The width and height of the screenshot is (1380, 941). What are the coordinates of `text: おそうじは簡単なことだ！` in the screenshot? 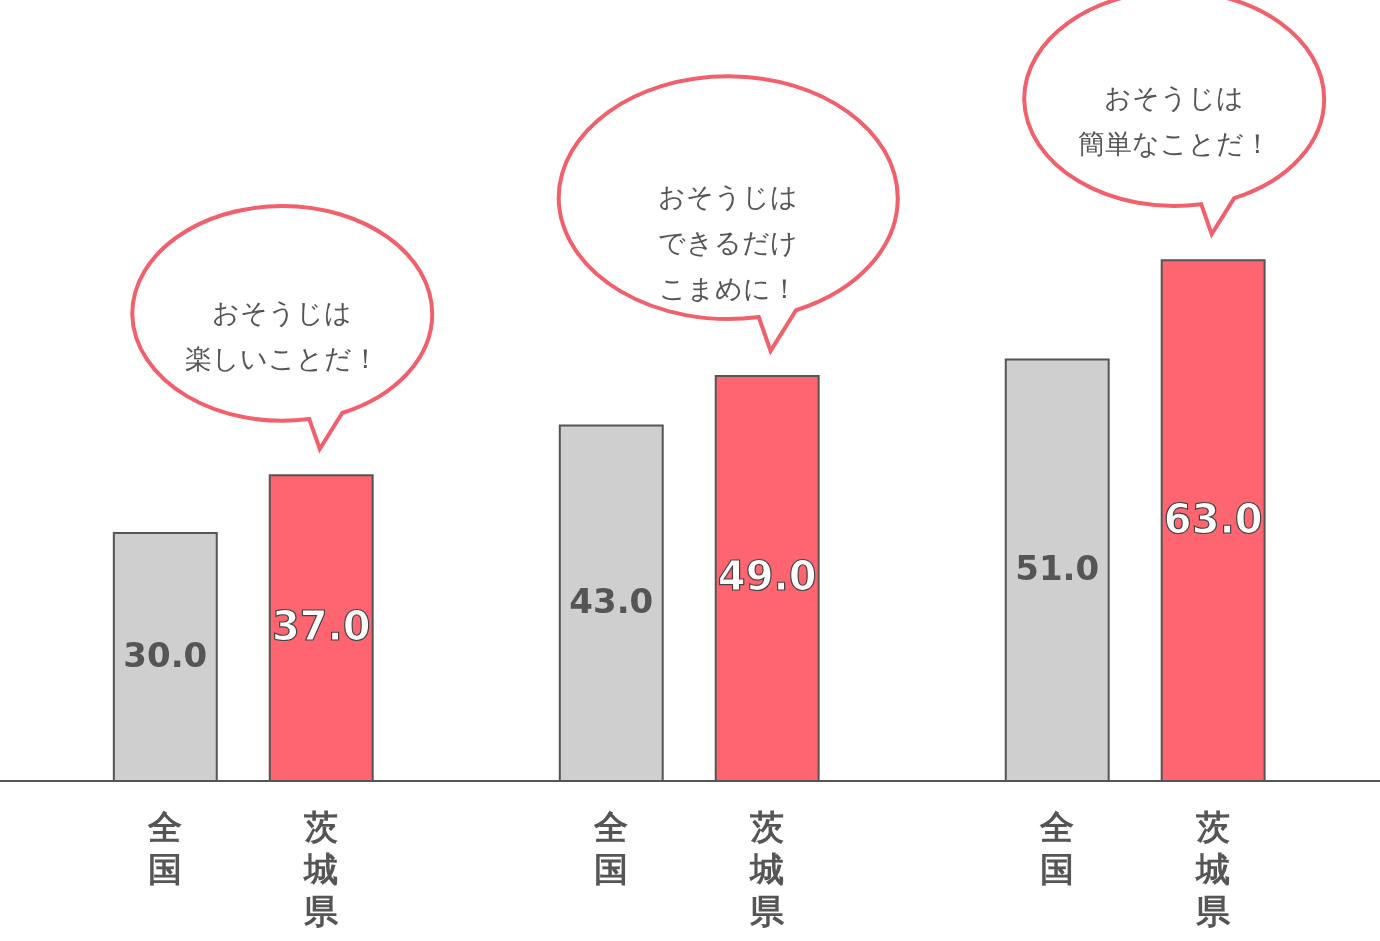 It's located at (1174, 121).